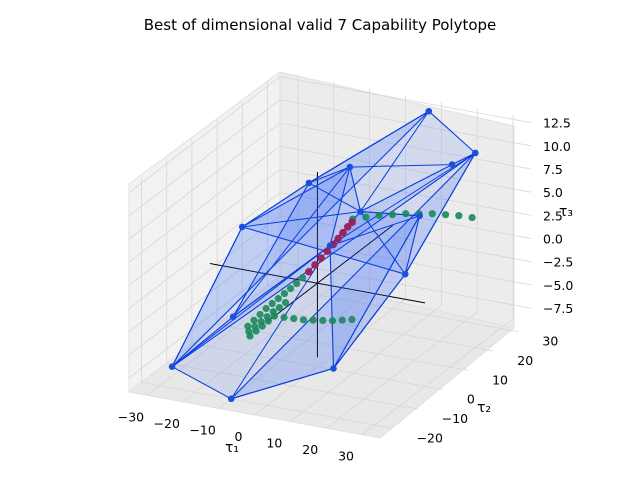  Describe the element at coordinates (131, 416) in the screenshot. I see `x-tick-label: −30` at that location.